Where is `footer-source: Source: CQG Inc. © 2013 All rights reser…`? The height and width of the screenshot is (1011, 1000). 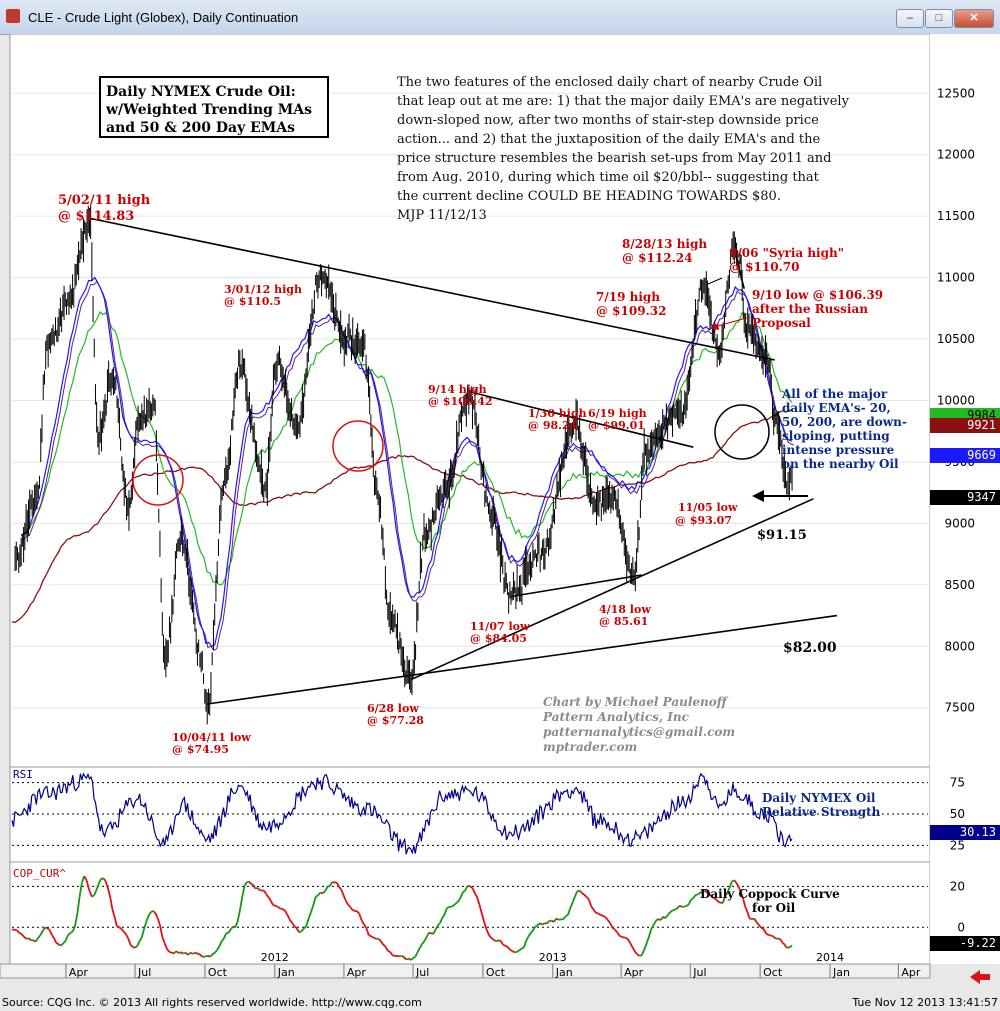
footer-source: Source: CQG Inc. © 2013 All rights reser… is located at coordinates (212, 1002).